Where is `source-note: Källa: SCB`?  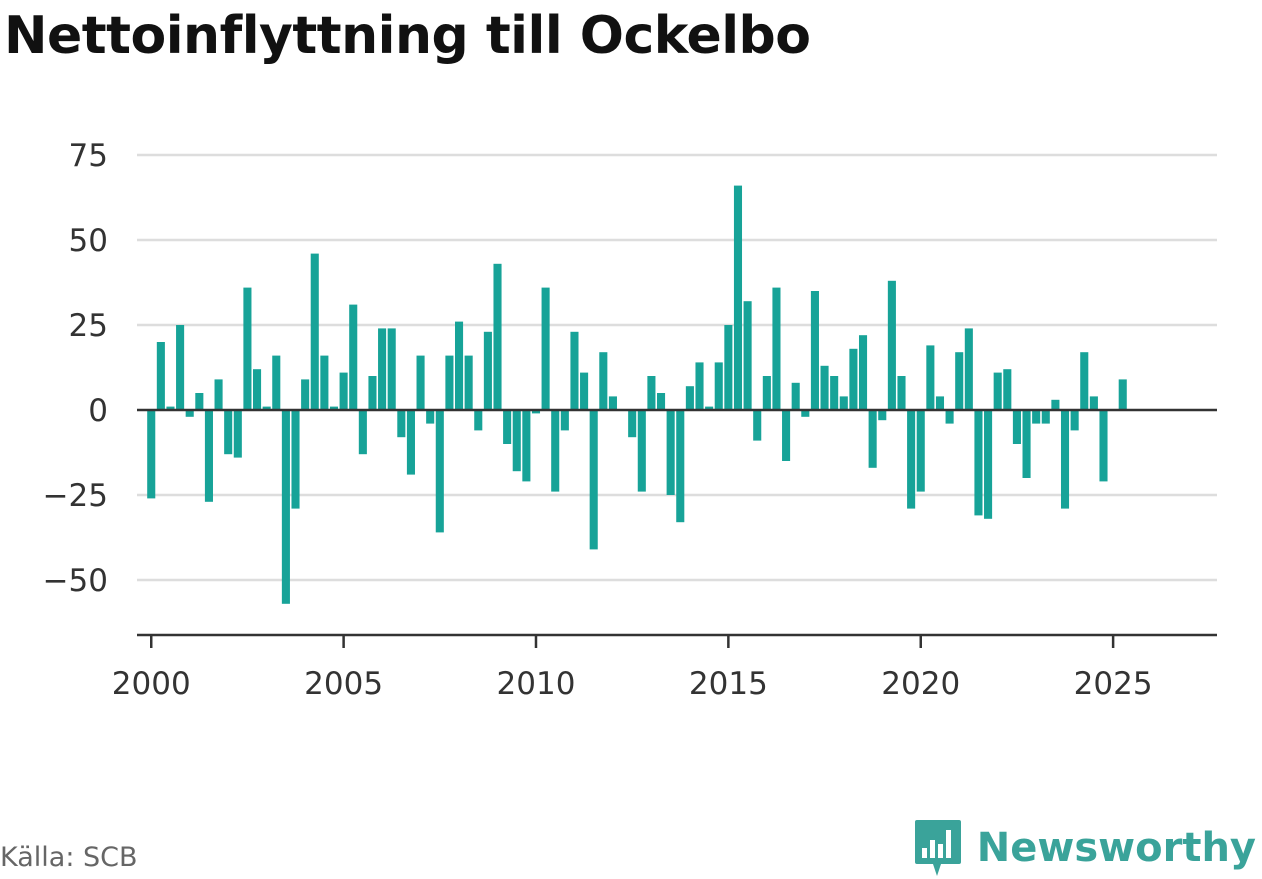
source-note: Källa: SCB is located at coordinates (69, 857).